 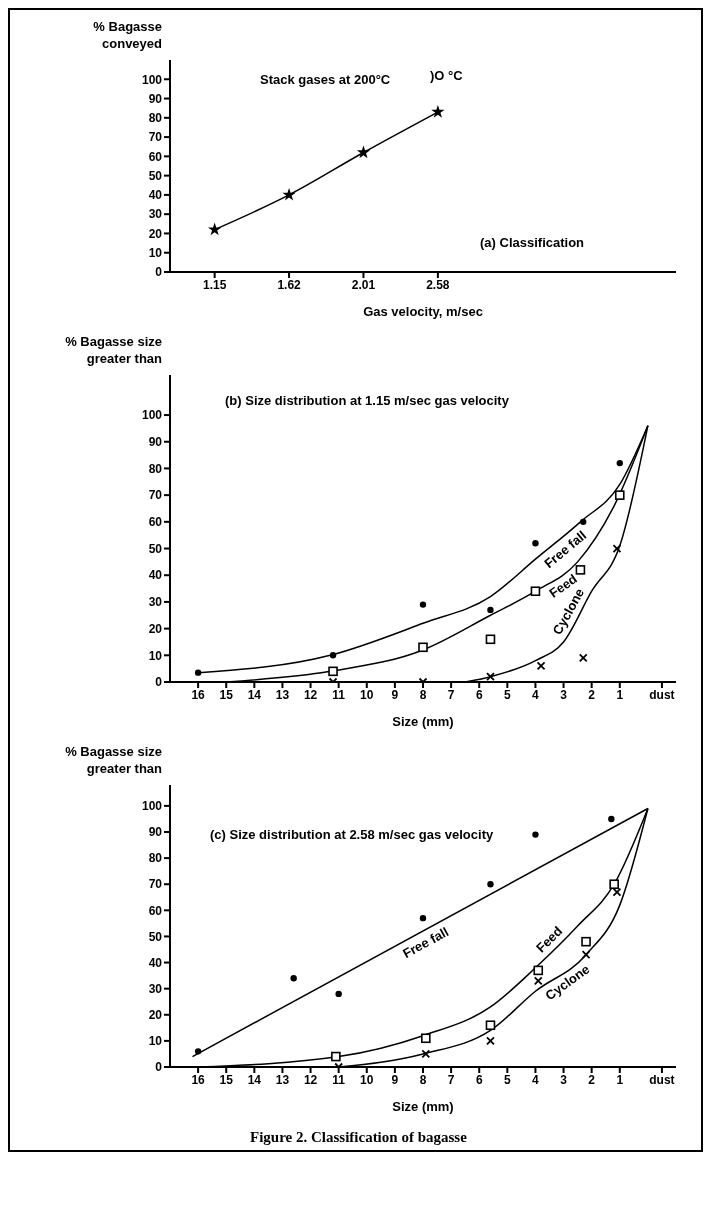 What do you see at coordinates (289, 284) in the screenshot?
I see `x-tick-label: 1.62` at bounding box center [289, 284].